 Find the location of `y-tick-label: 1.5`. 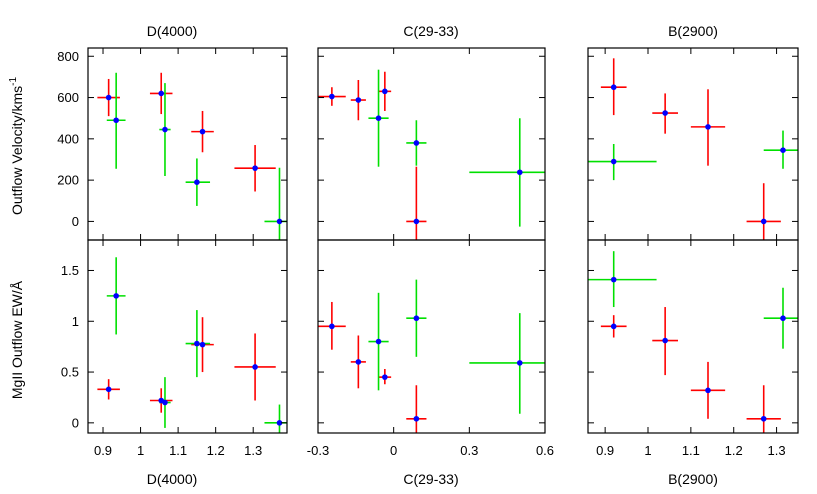

y-tick-label: 1.5 is located at coordinates (70, 270).